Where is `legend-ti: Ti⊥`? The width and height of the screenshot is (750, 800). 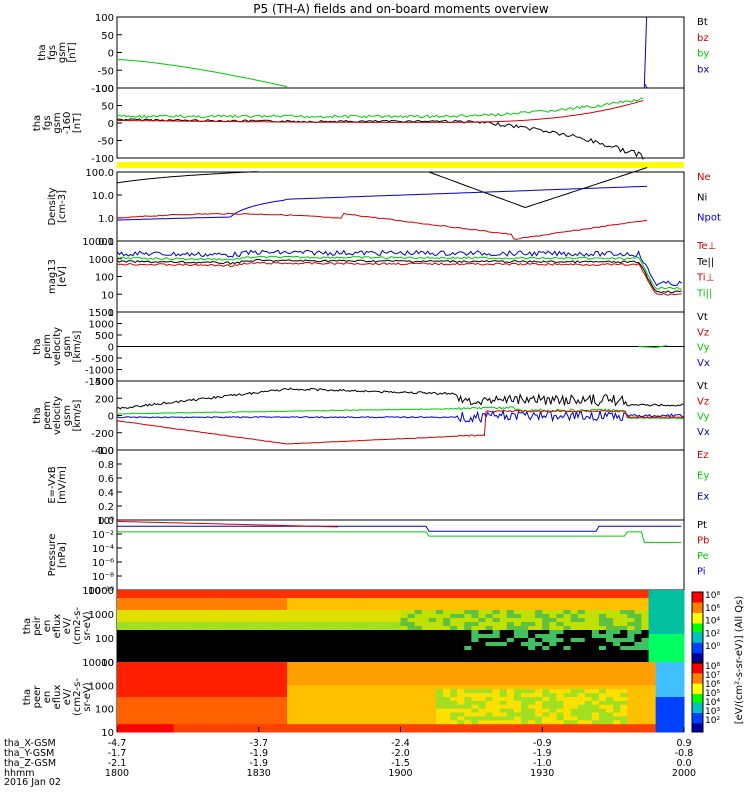 legend-ti: Ti⊥ is located at coordinates (705, 278).